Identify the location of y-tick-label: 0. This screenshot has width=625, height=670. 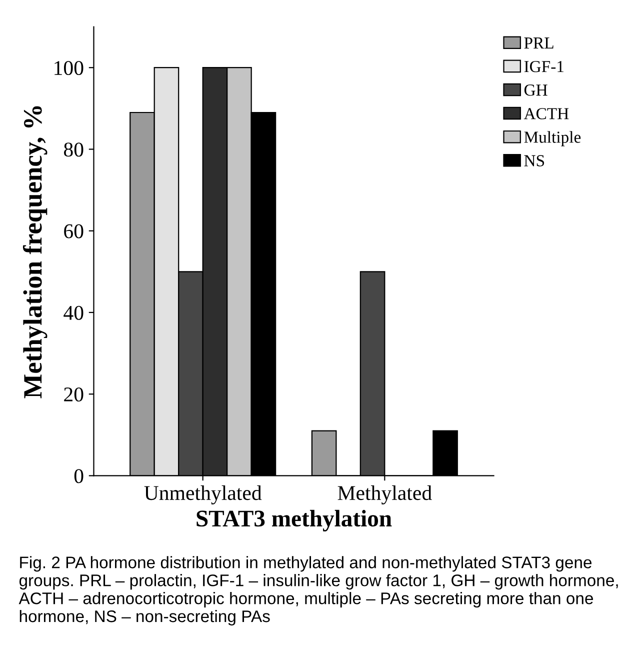
(79, 476).